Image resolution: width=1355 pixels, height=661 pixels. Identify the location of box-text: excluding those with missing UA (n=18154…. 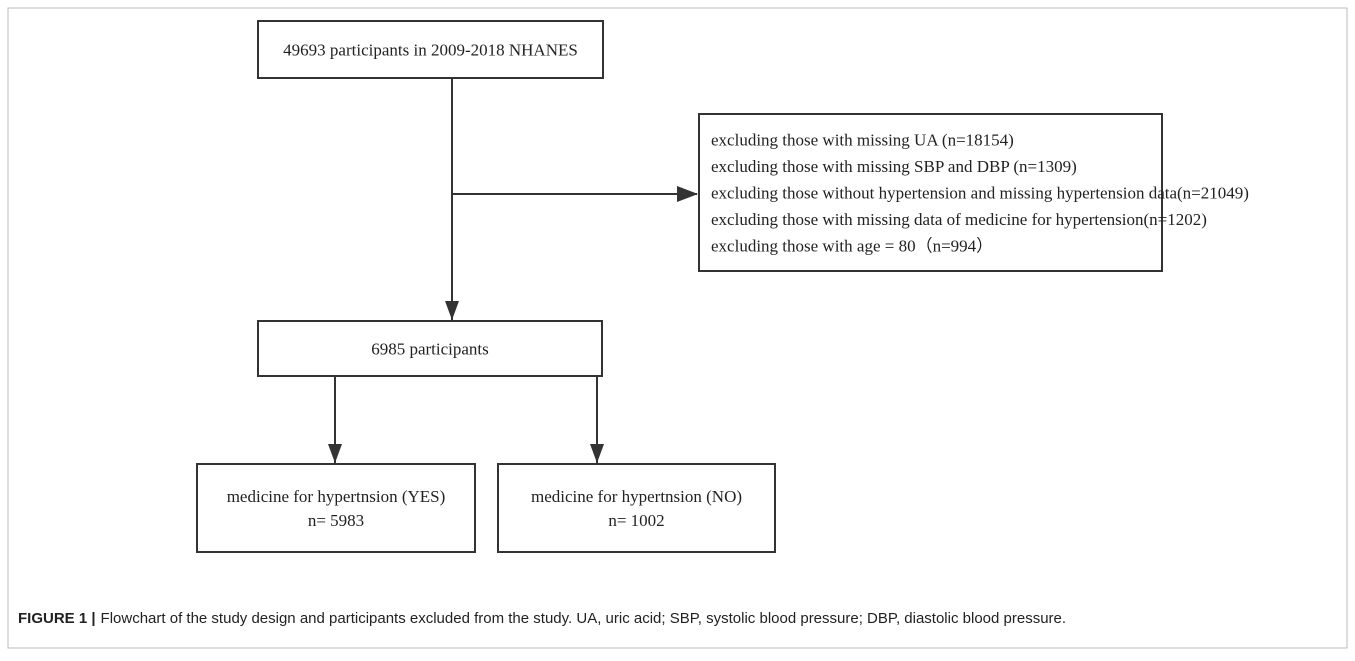
(862, 140).